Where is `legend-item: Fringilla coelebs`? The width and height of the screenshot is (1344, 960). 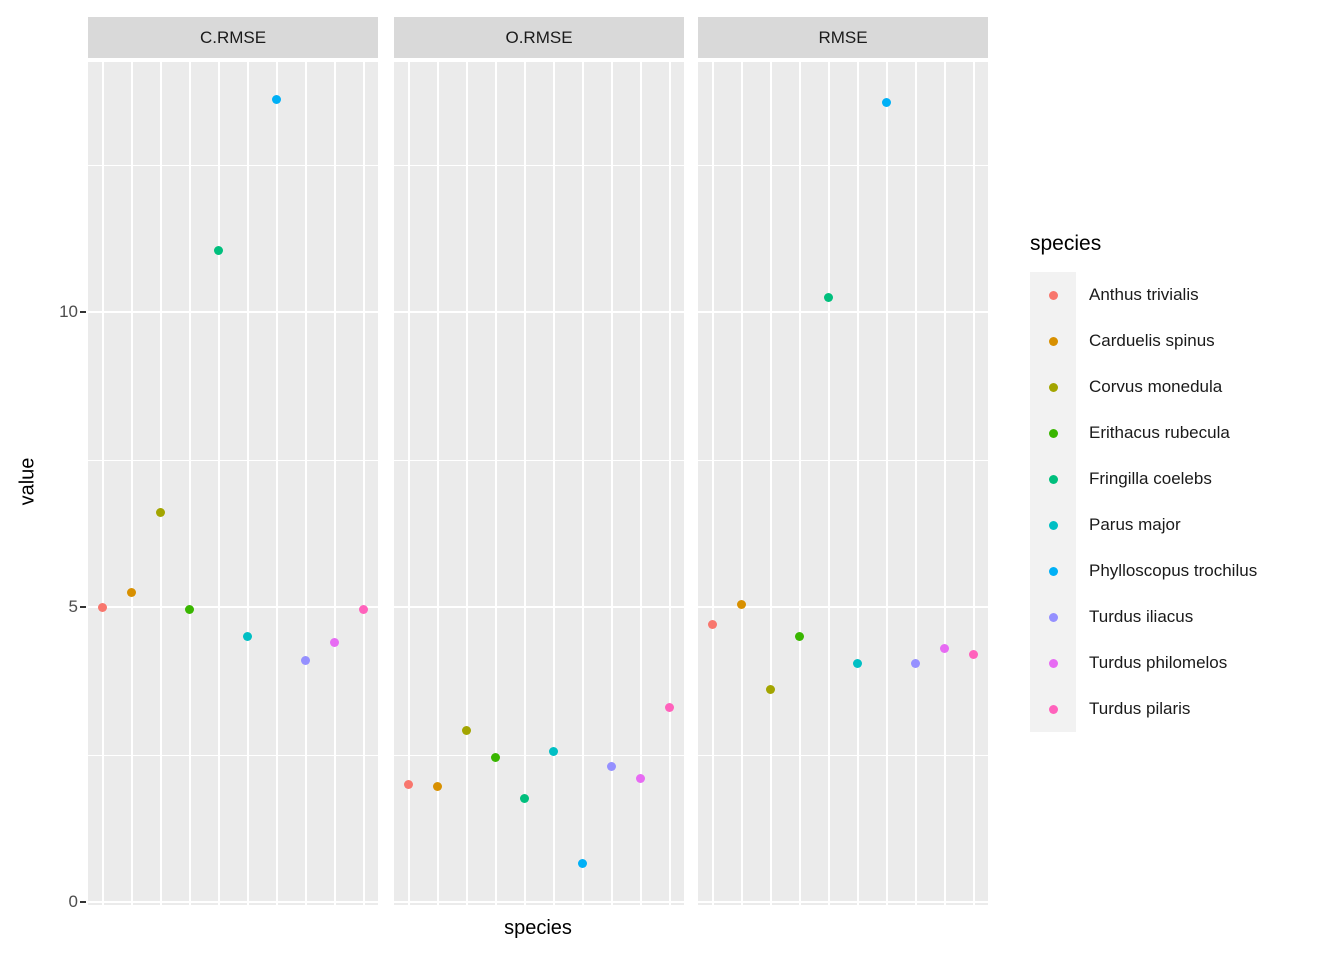
legend-item: Fringilla coelebs is located at coordinates (1180, 479).